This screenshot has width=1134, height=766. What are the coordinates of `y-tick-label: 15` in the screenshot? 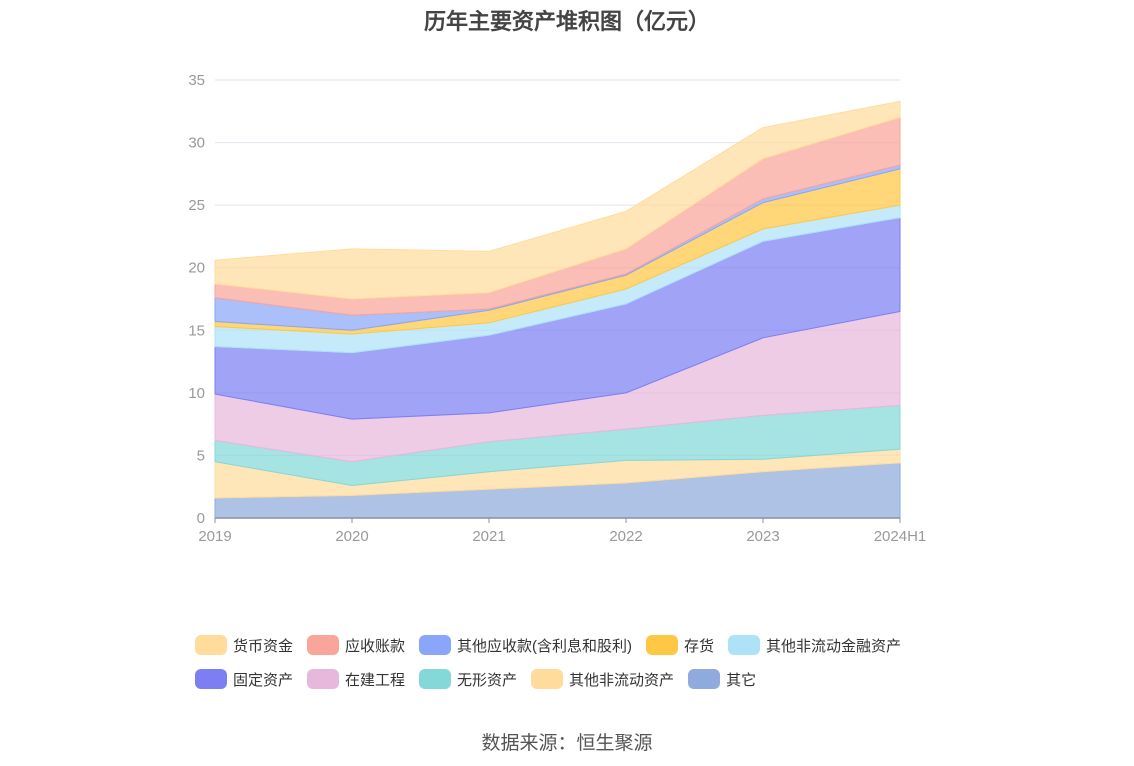 It's located at (196, 330).